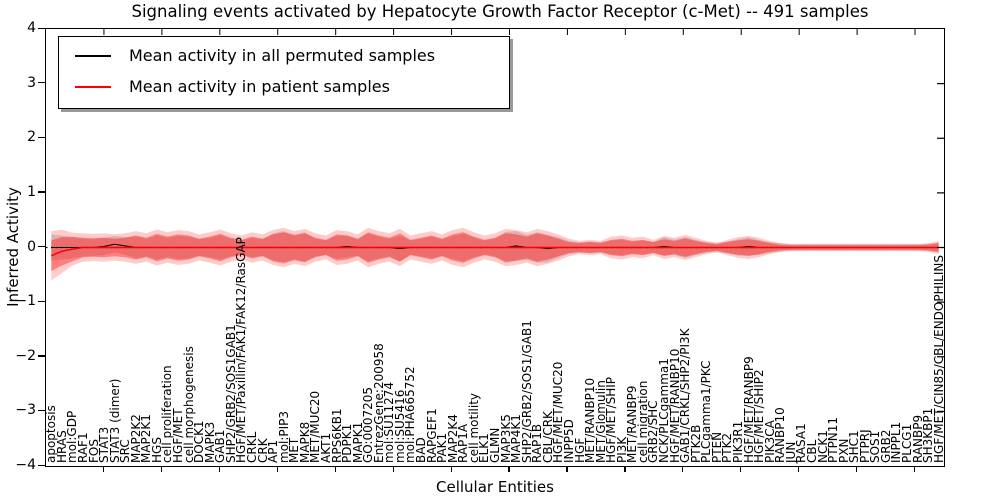 This screenshot has width=1000, height=500. Describe the element at coordinates (25, 355) in the screenshot. I see `y-tick-label: −2` at that location.